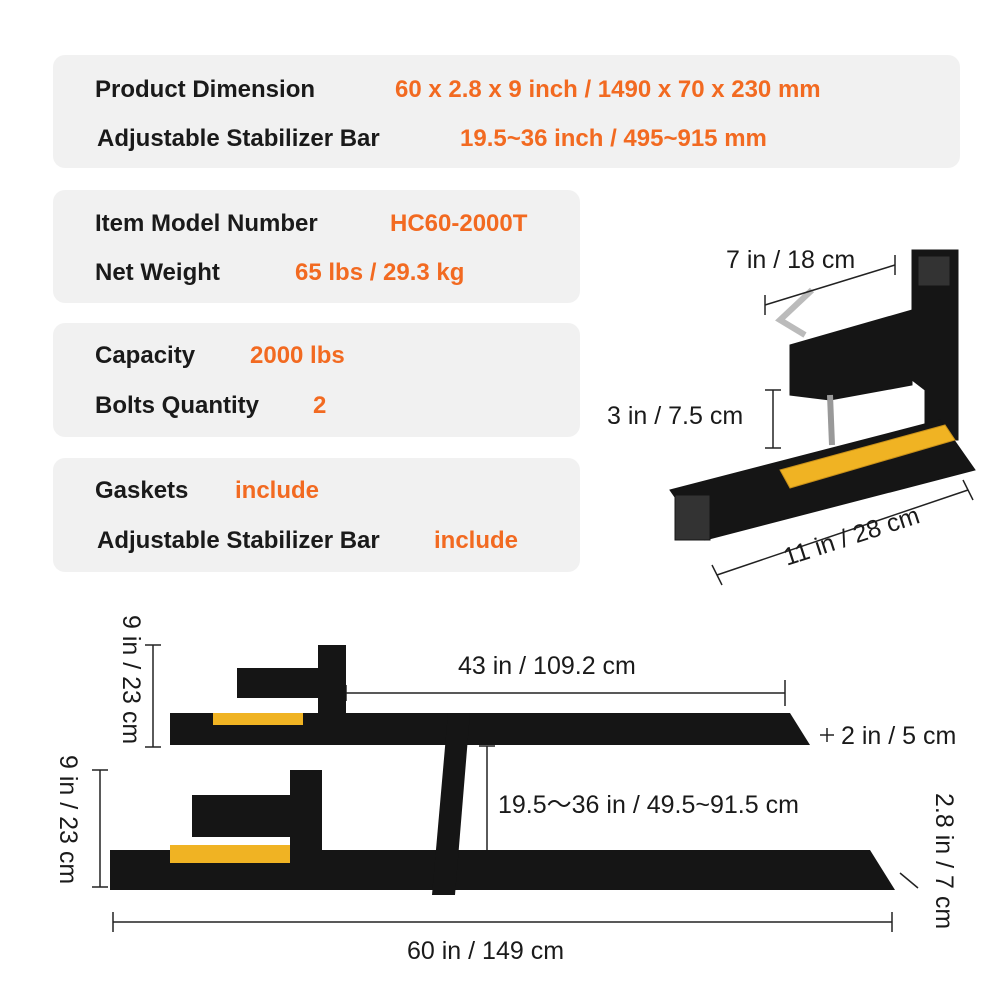 This screenshot has height=1000, width=1000. What do you see at coordinates (822, 395) in the screenshot?
I see `clamp-closeup` at bounding box center [822, 395].